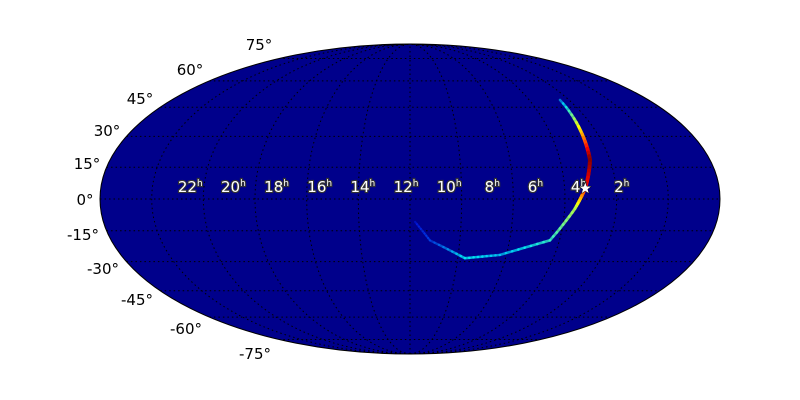 The width and height of the screenshot is (800, 400). I want to click on dec-tick-label: 75°, so click(259, 45).